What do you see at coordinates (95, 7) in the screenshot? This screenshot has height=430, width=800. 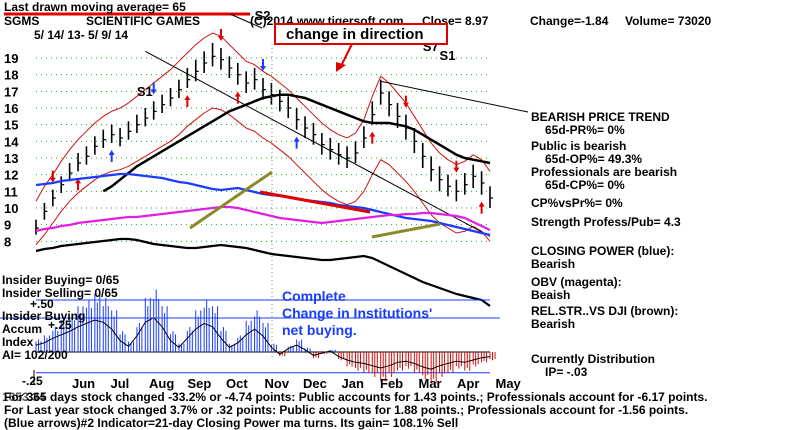 I see `last-ma-label: Last drawn moving average= 65` at bounding box center [95, 7].